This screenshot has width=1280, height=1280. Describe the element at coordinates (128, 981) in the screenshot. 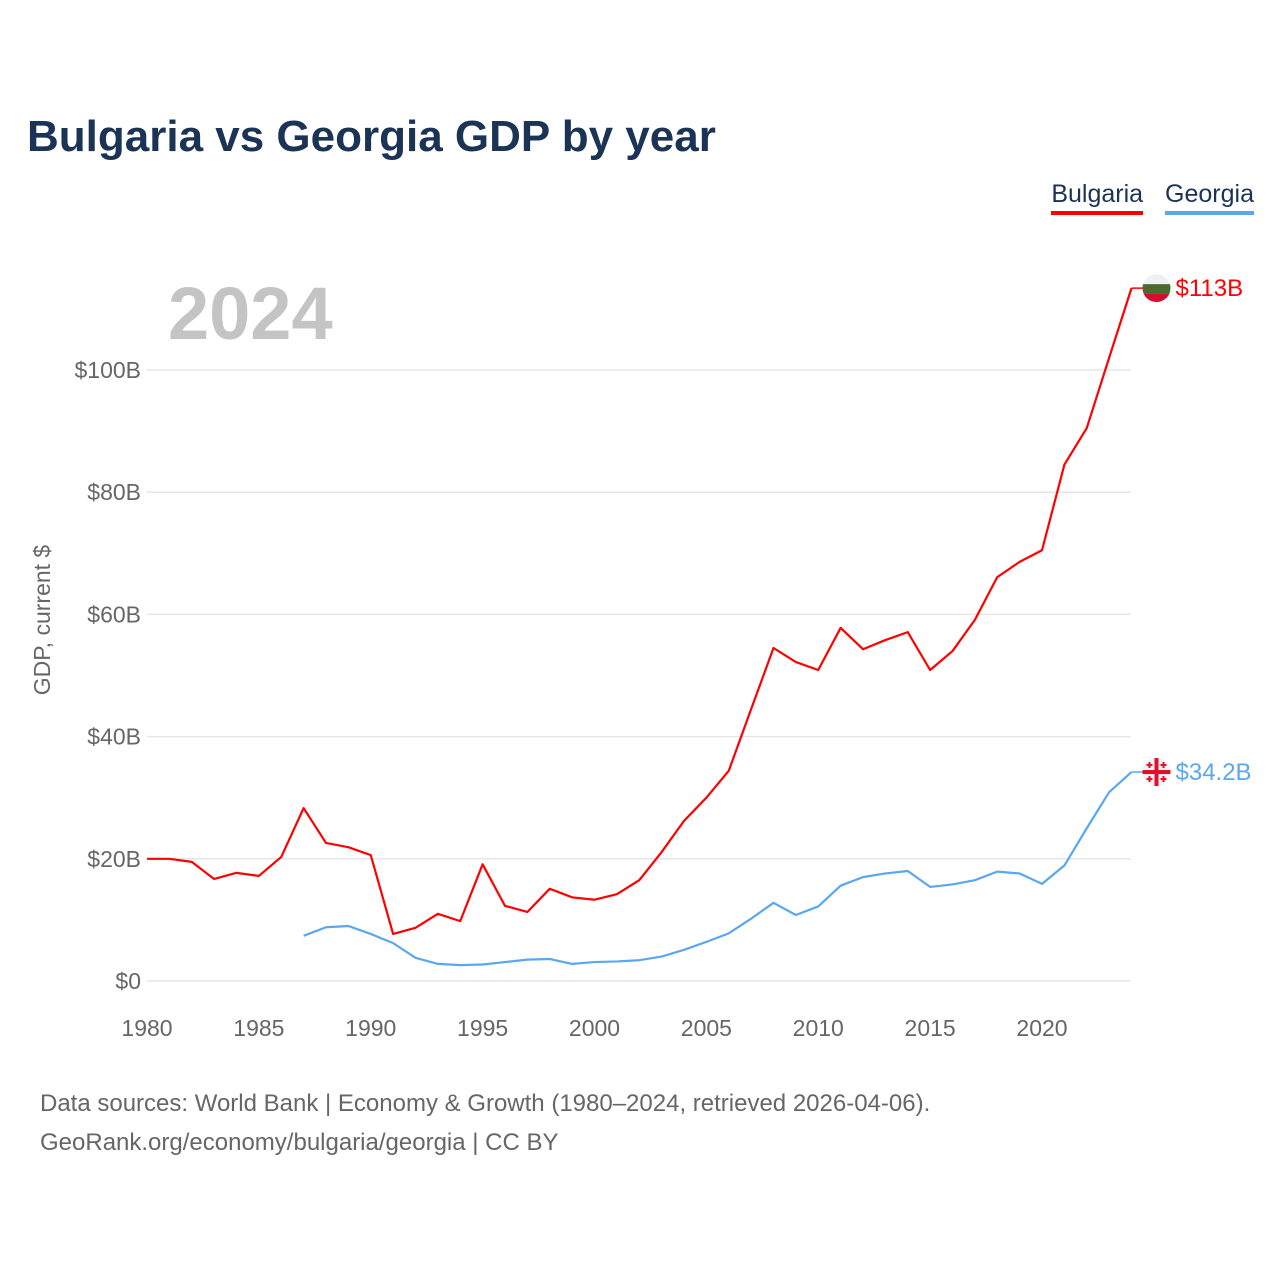

I see `y-tick-label: $0` at that location.